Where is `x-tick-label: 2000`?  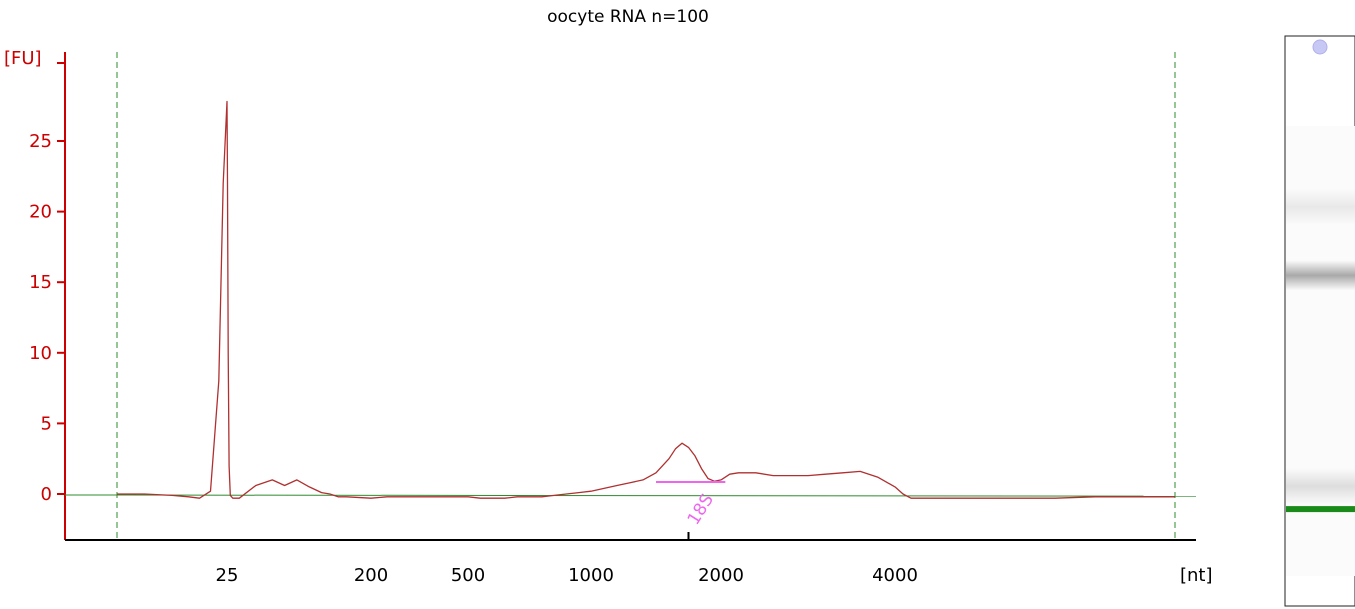
x-tick-label: 2000 is located at coordinates (721, 575).